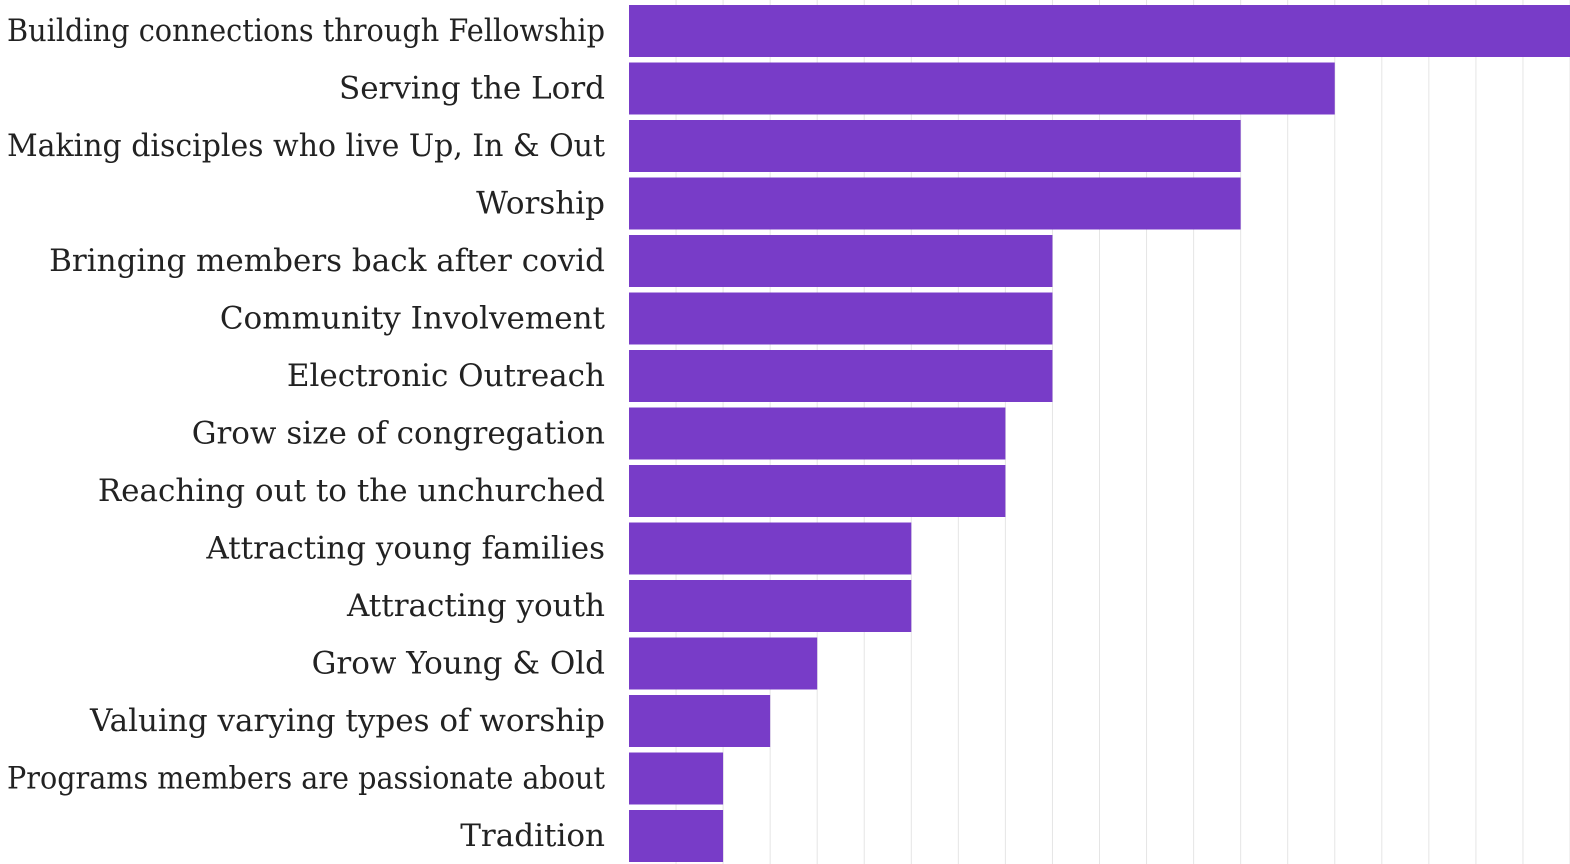  What do you see at coordinates (540, 204) in the screenshot?
I see `category-label: Worship` at bounding box center [540, 204].